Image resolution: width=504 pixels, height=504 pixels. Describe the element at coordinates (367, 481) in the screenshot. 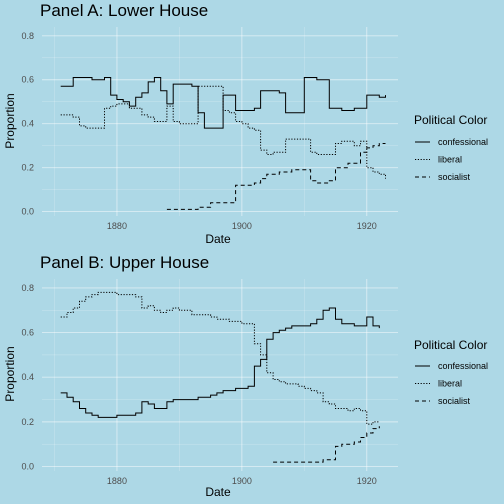

I see `panel-b-x-tick-label: 1920` at that location.